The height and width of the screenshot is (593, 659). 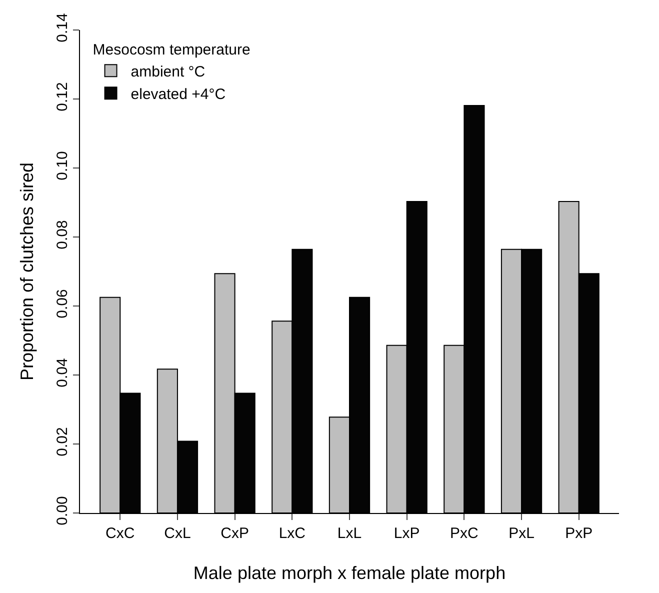 I want to click on x-tick-label: CxL, so click(x=177, y=533).